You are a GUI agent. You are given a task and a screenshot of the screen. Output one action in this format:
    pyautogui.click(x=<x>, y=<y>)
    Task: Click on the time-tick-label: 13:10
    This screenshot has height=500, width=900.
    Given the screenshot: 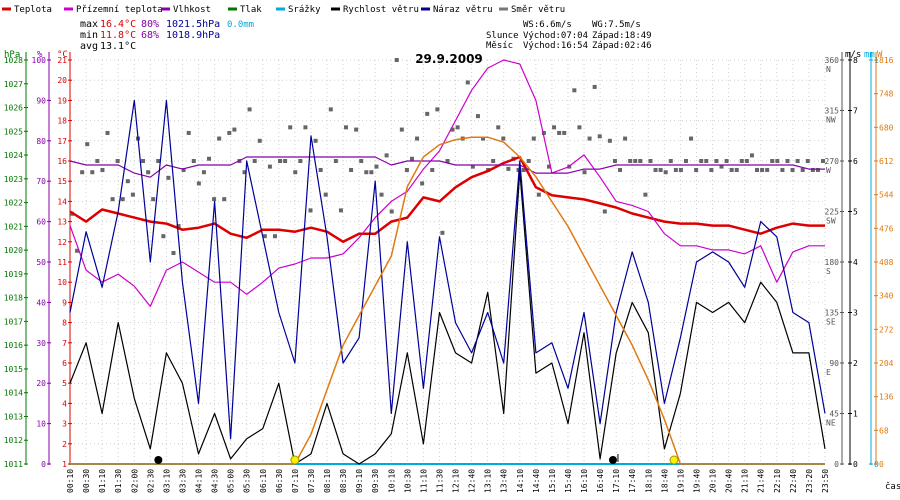 What is the action you would take?
    pyautogui.click(x=488, y=481)
    